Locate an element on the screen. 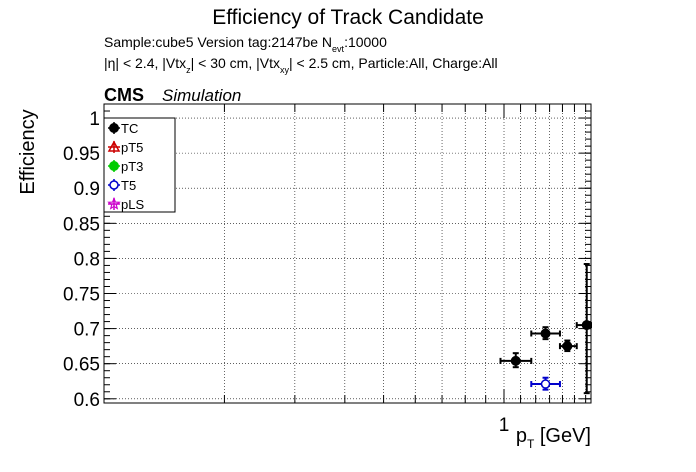 The height and width of the screenshot is (472, 696). y-tick-label: 0.65 is located at coordinates (81, 365).